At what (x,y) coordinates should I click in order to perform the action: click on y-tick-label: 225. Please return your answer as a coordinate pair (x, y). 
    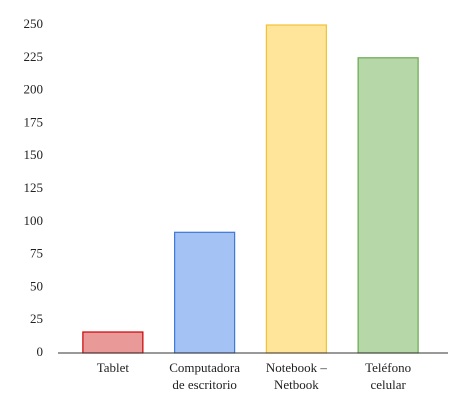
    Looking at the image, I should click on (34, 56).